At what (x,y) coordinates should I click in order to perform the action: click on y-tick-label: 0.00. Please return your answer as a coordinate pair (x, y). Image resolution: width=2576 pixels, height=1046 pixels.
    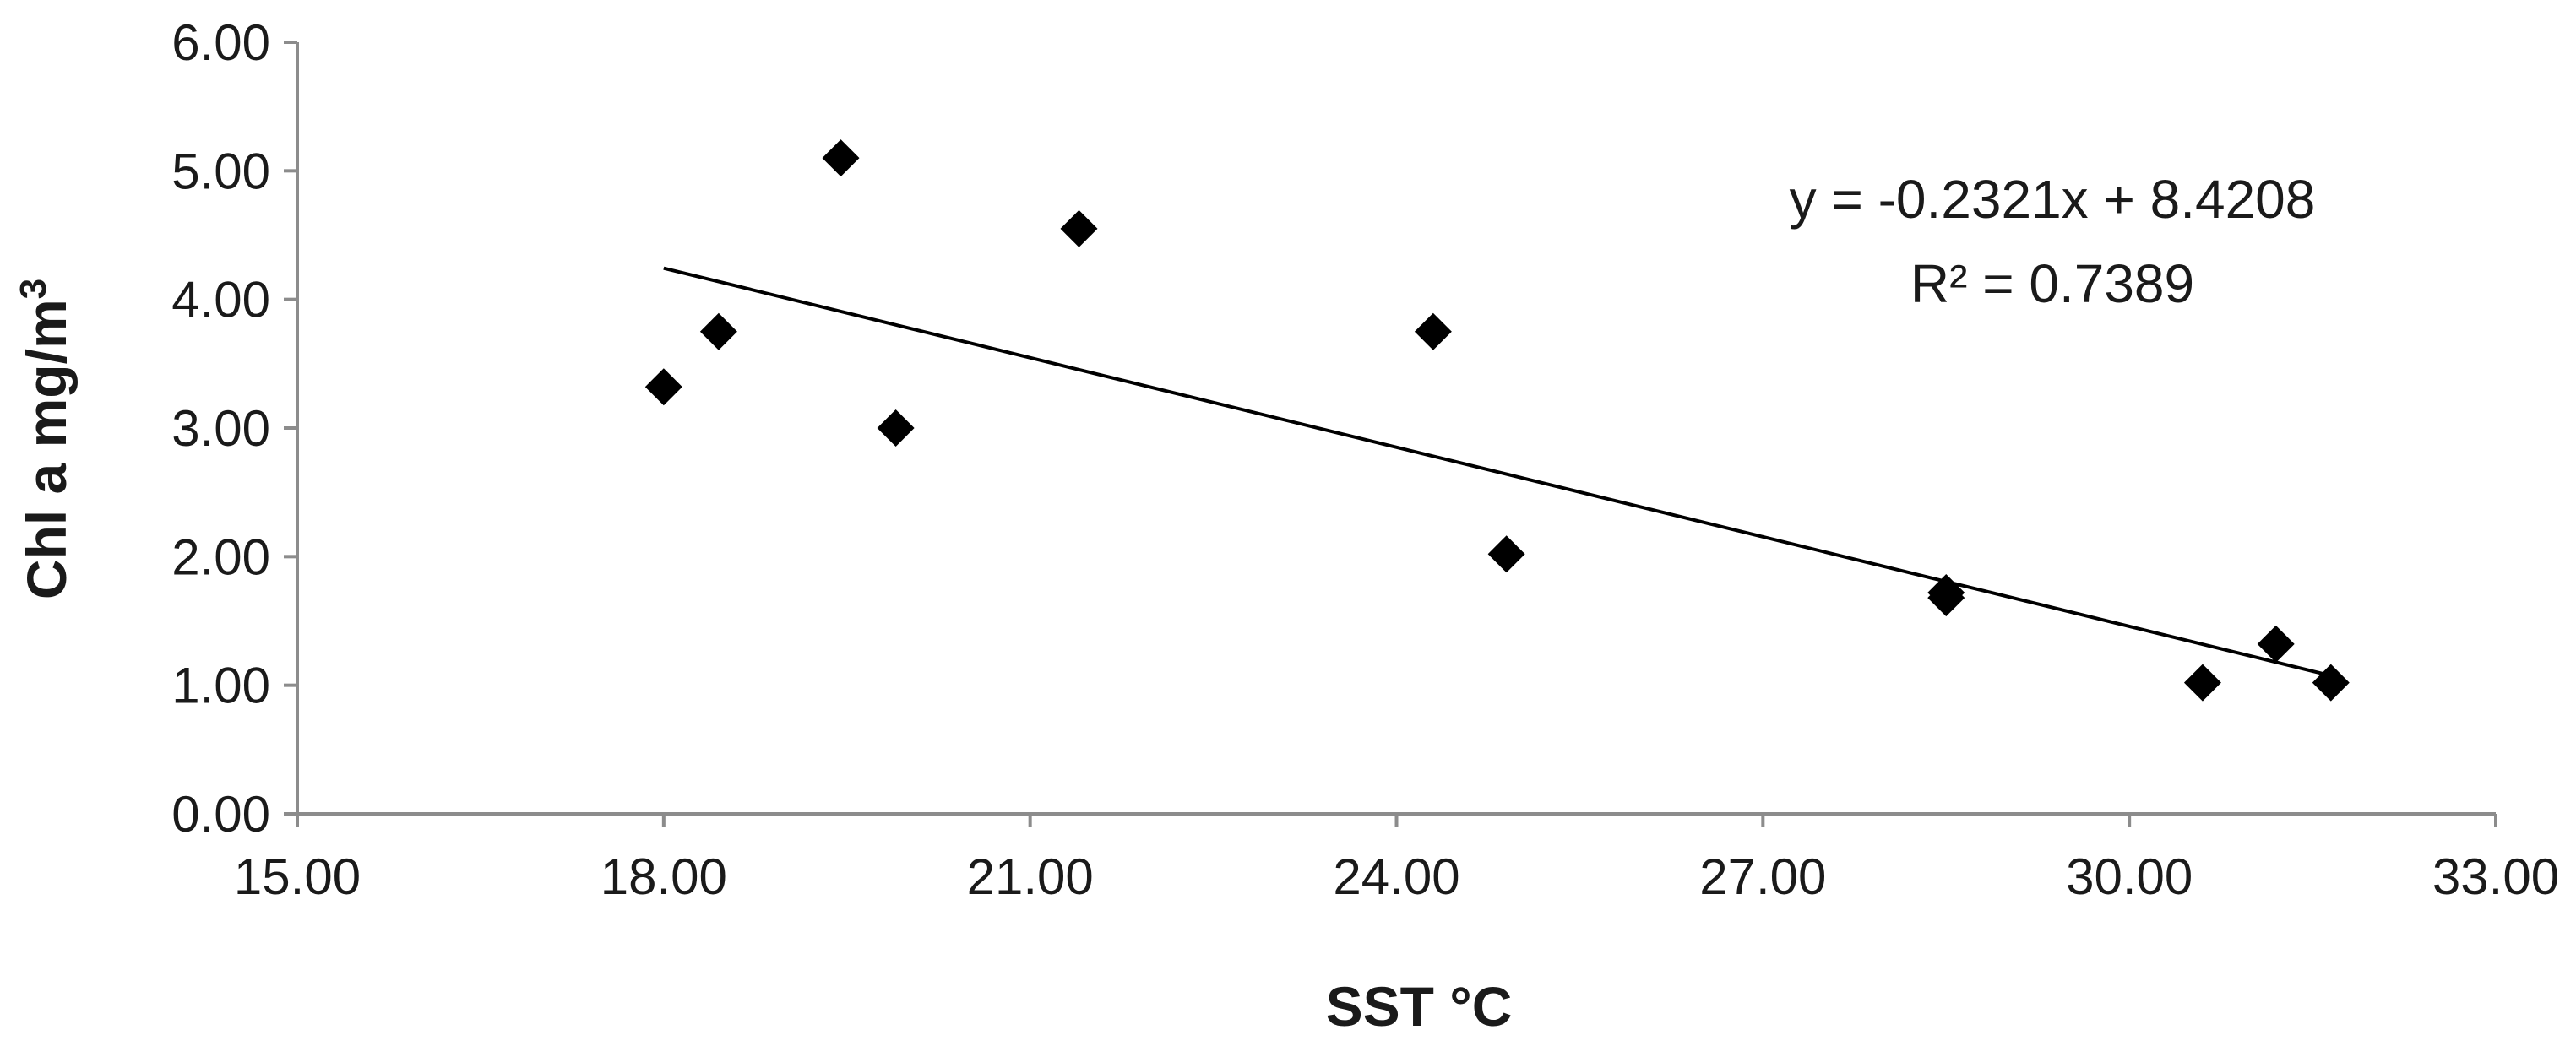
    Looking at the image, I should click on (220, 814).